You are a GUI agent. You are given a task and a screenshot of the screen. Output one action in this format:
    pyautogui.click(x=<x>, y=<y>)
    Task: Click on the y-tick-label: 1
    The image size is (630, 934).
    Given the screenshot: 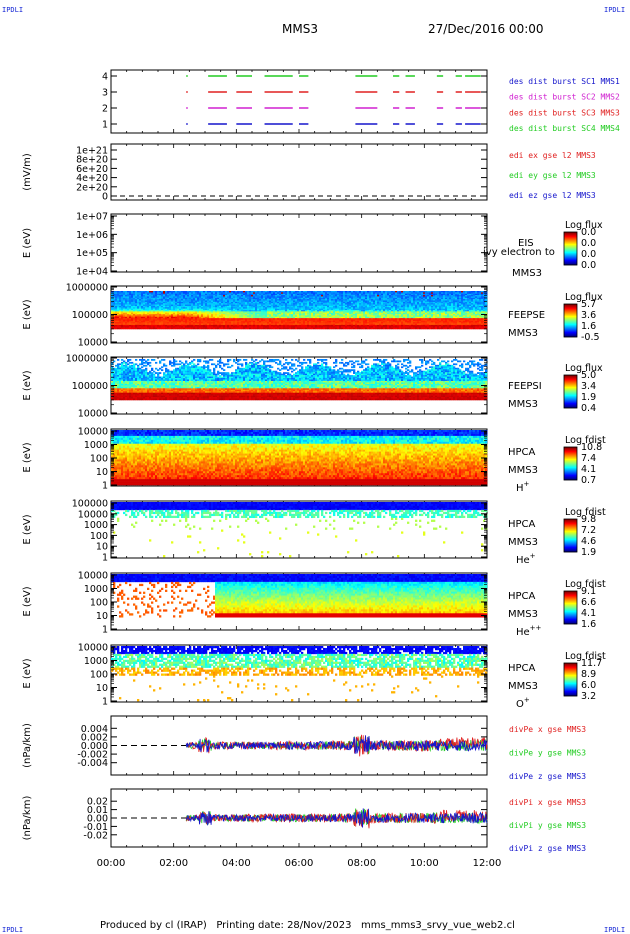 What is the action you would take?
    pyautogui.click(x=105, y=125)
    